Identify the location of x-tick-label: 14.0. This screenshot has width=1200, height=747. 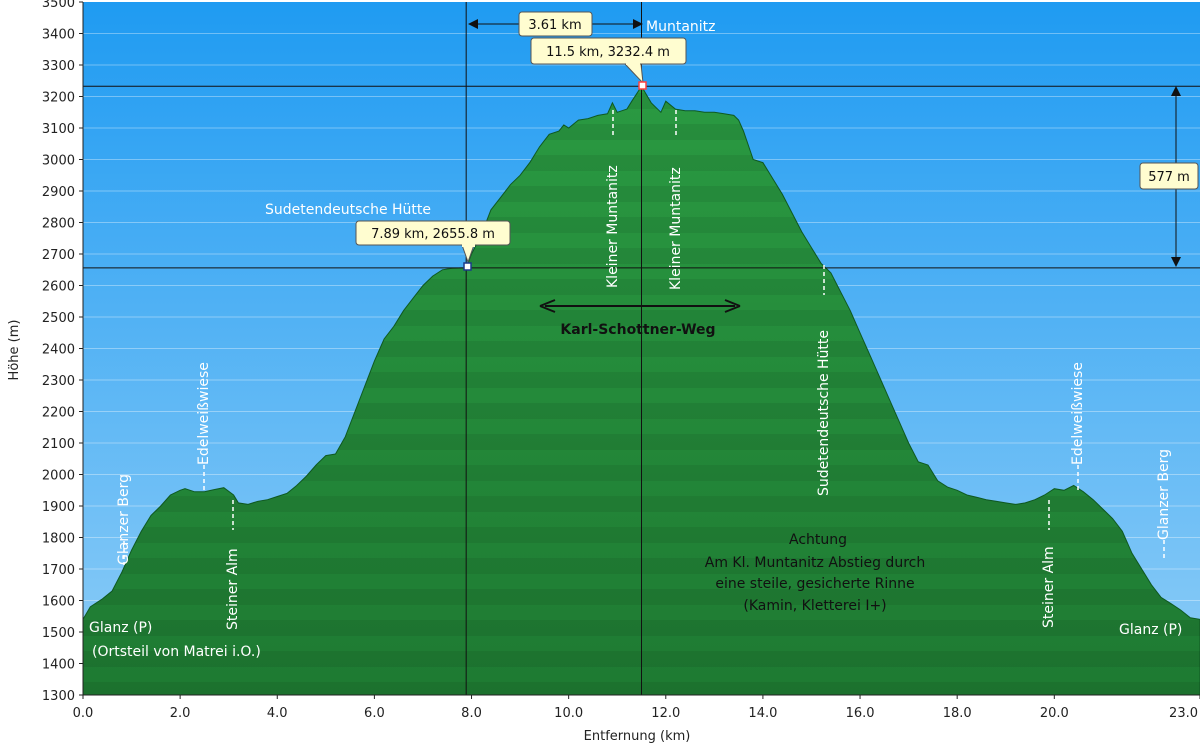
(762, 713).